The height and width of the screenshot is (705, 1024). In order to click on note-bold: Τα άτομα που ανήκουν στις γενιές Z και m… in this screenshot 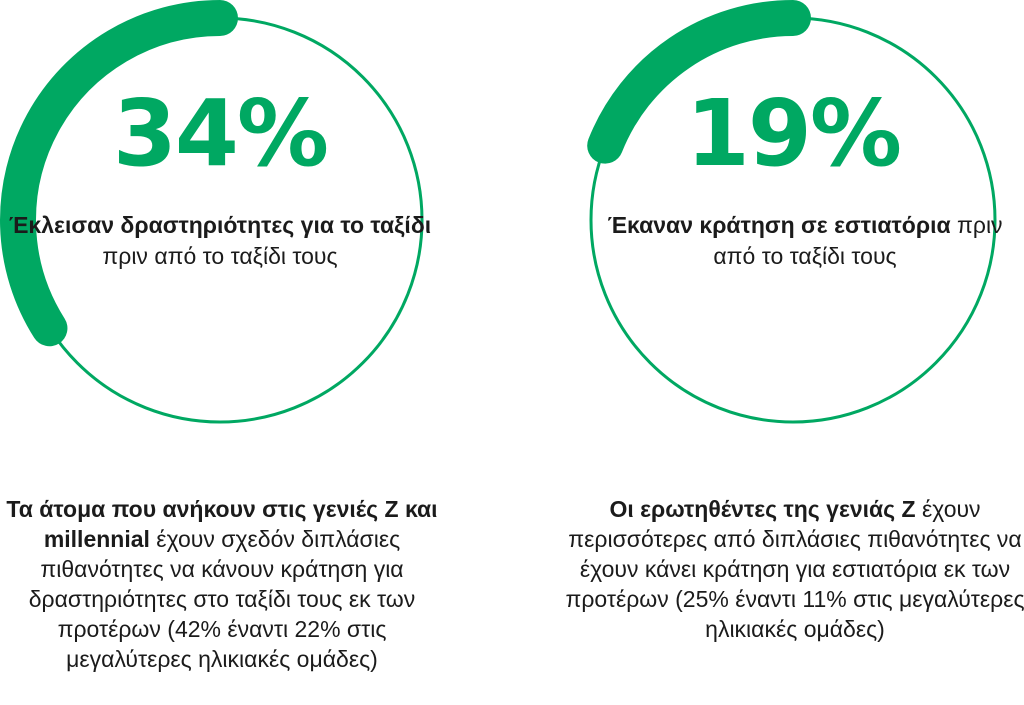, I will do `click(222, 524)`.